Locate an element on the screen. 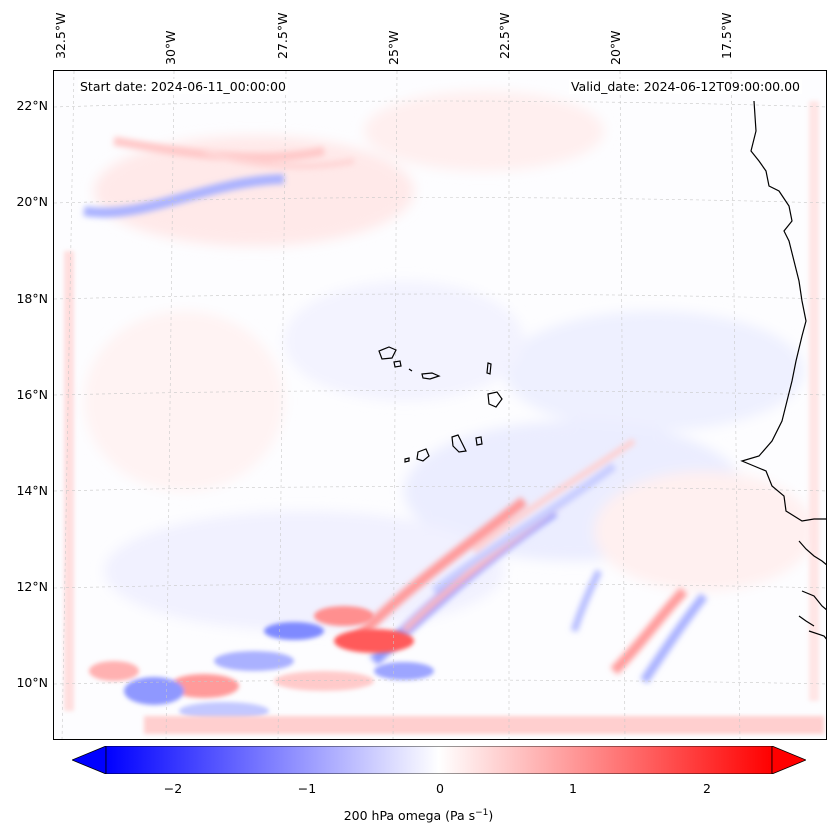  colorbar-label-text: 200 hPa omega (Pa s is located at coordinates (409, 816).